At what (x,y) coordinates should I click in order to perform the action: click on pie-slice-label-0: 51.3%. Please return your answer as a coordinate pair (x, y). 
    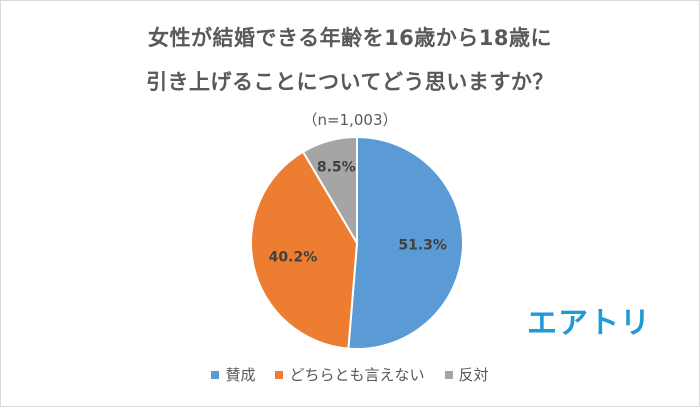
    Looking at the image, I should click on (422, 246).